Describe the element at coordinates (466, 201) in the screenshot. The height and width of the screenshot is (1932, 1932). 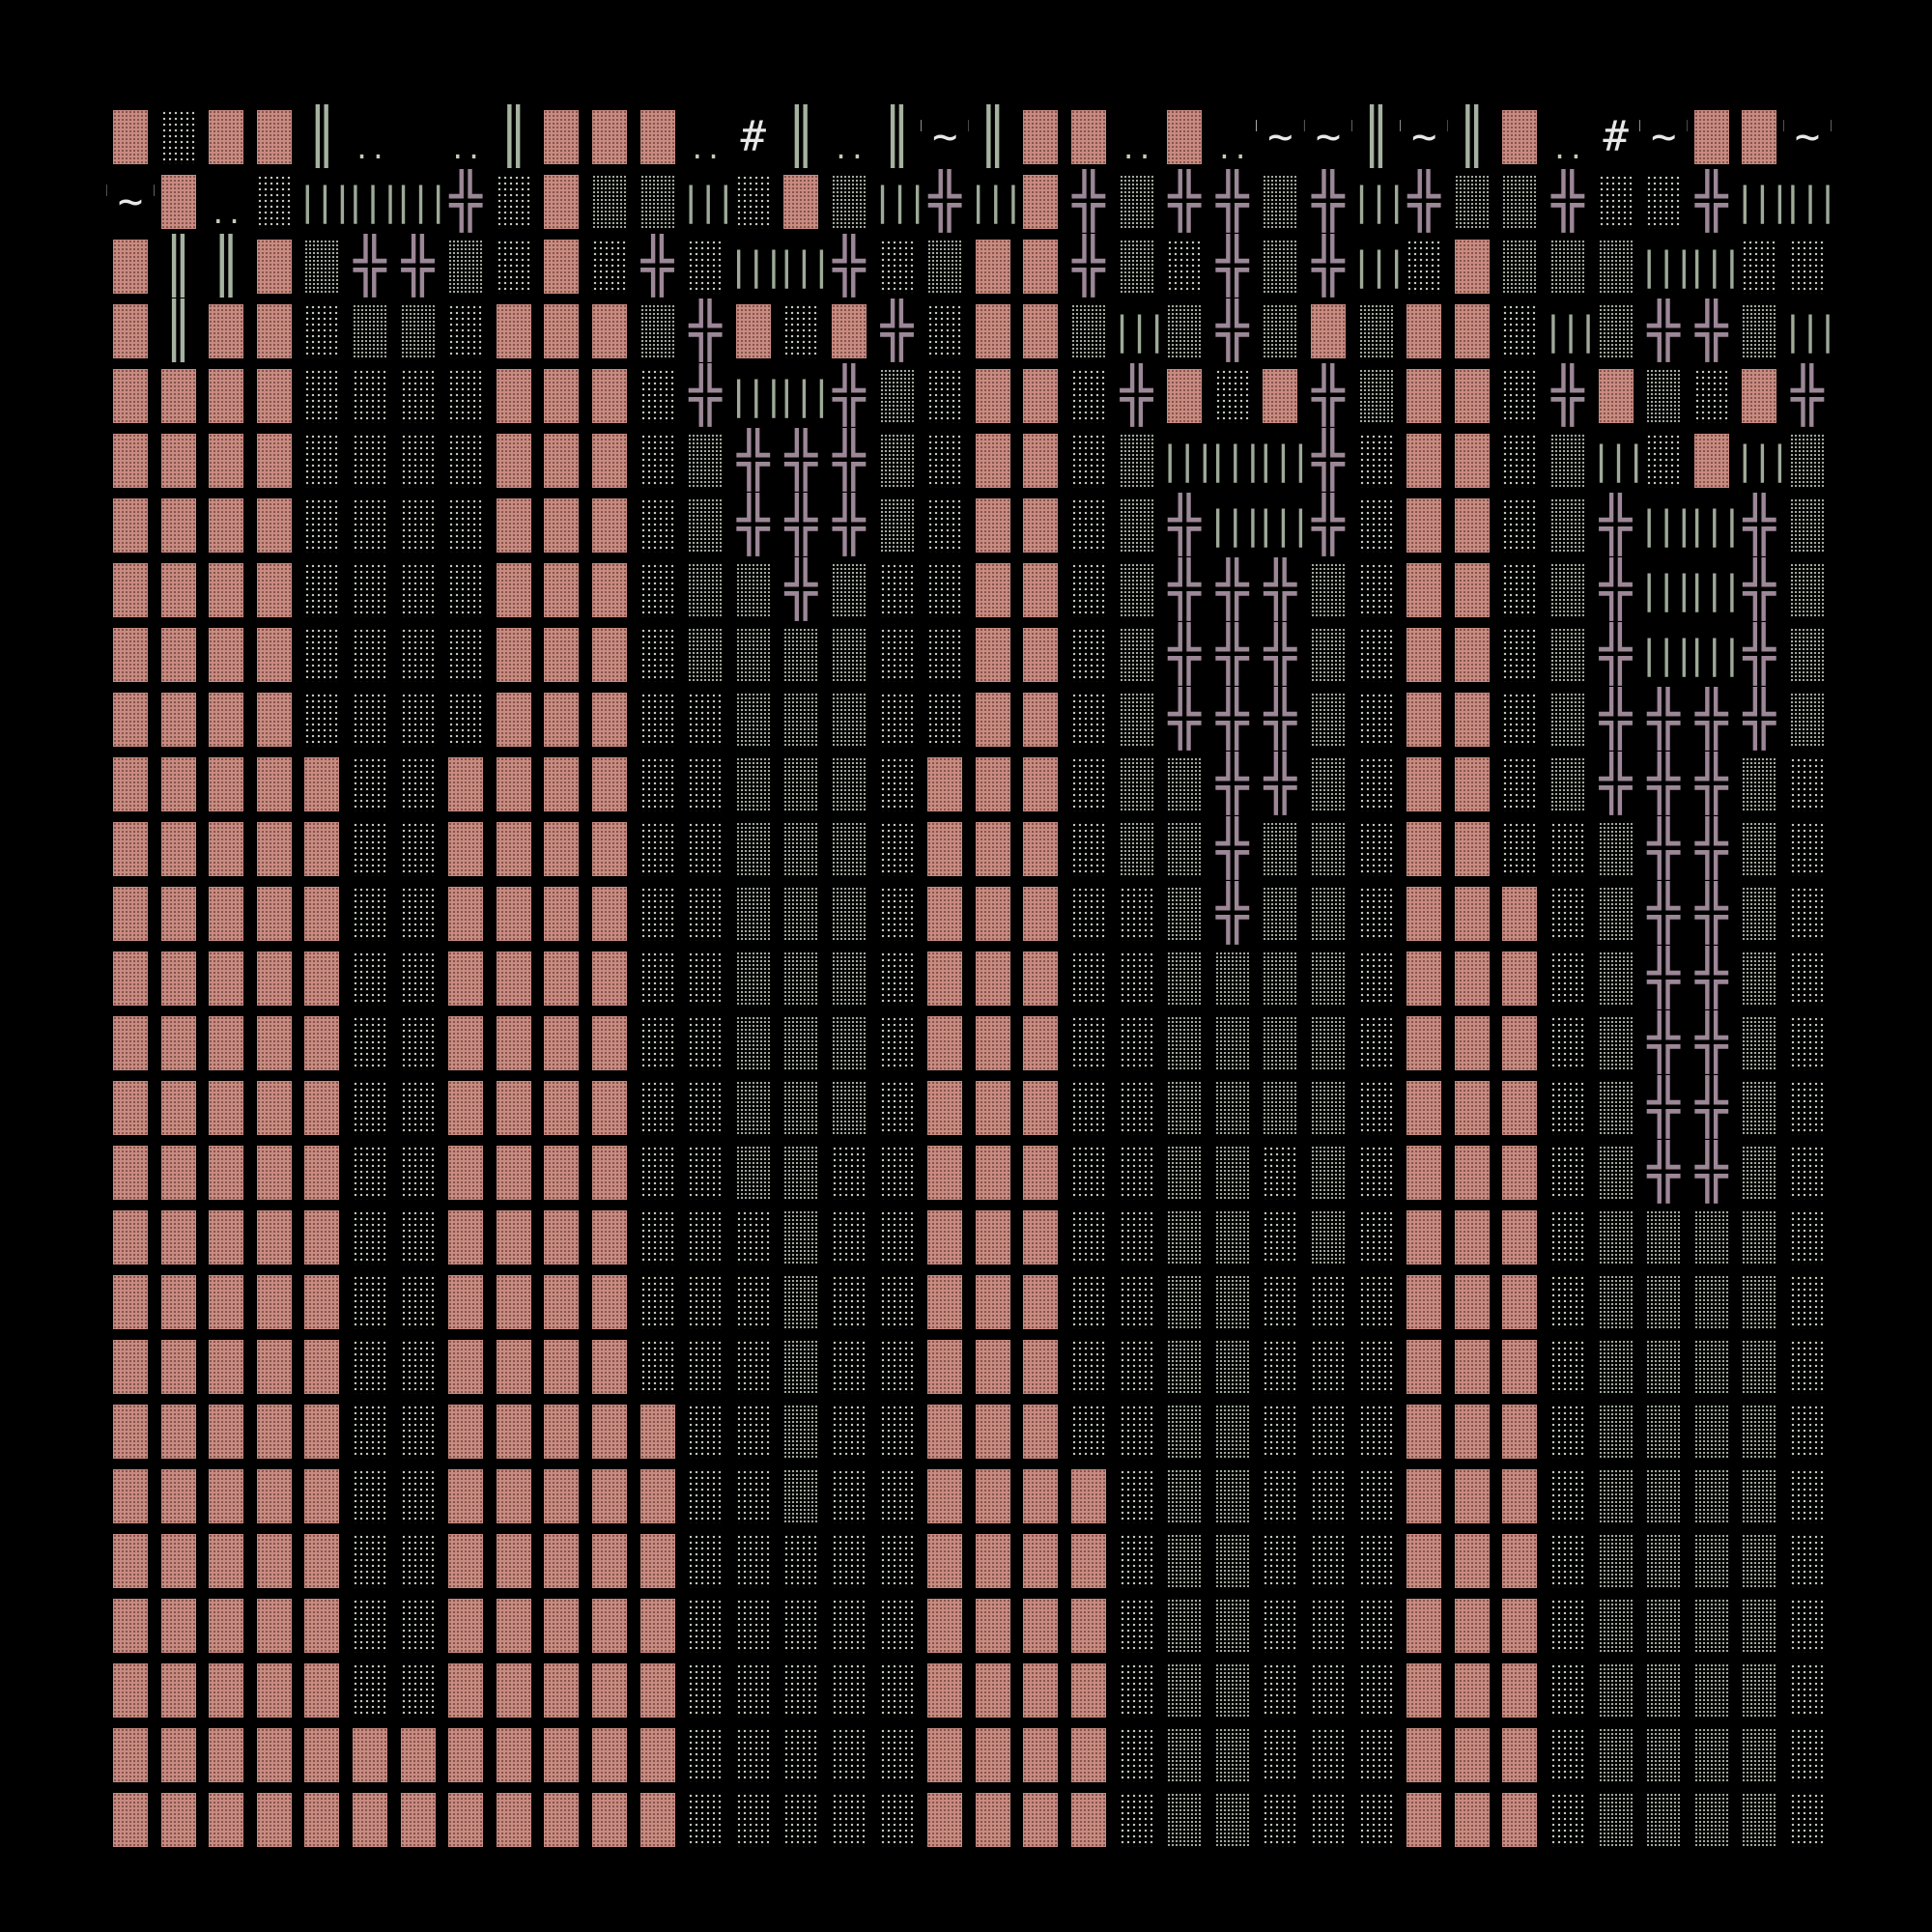
I see `tile-glyph: ╬` at that location.